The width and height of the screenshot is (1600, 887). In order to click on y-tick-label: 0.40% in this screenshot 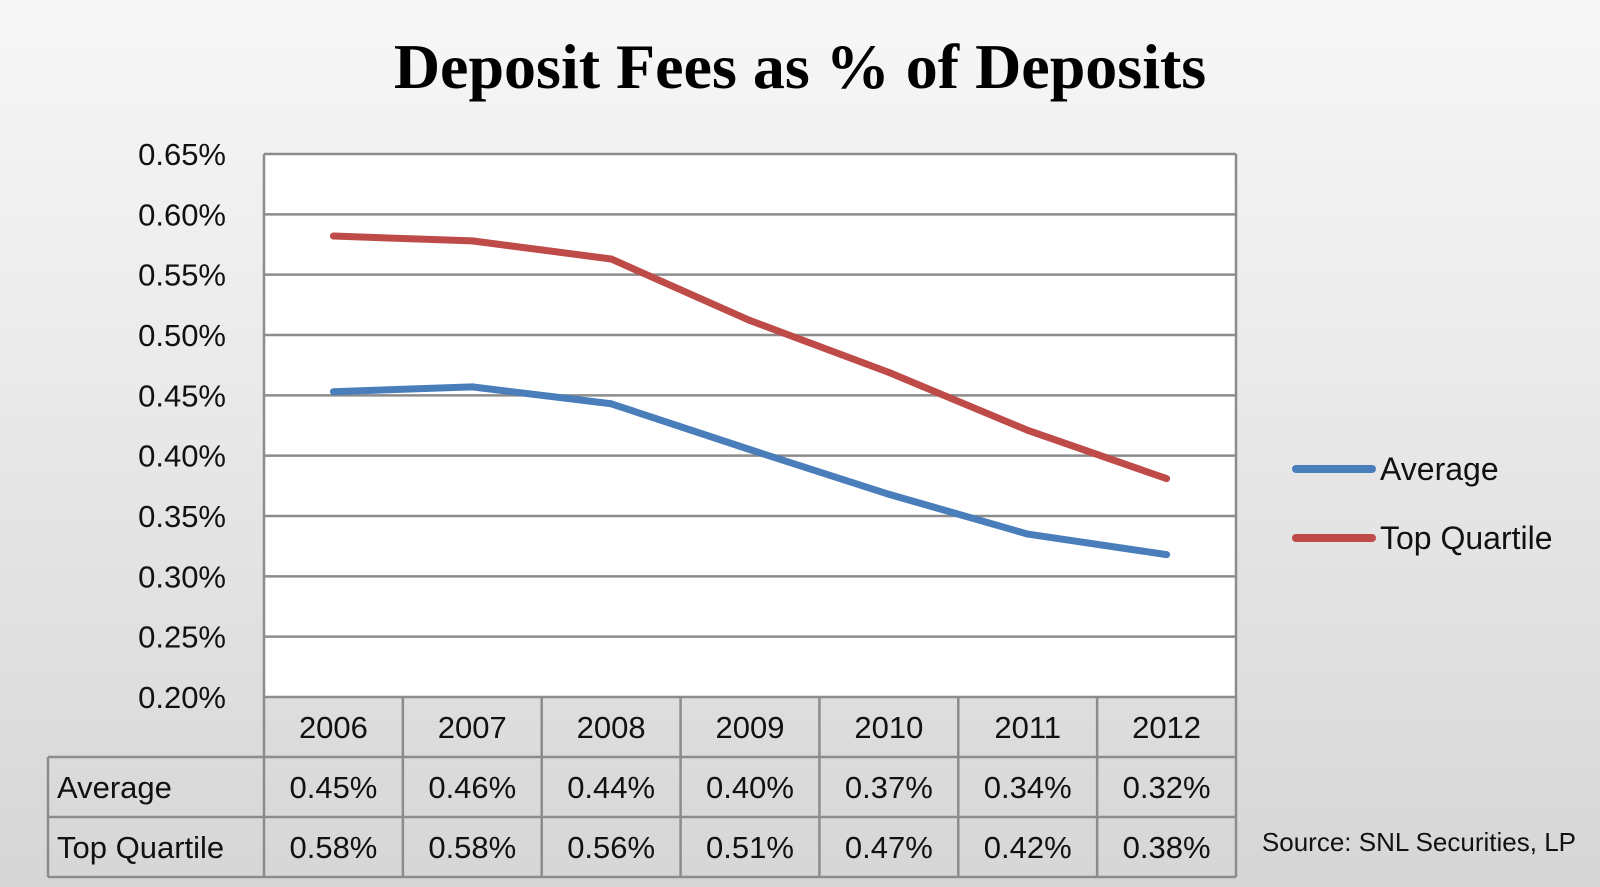, I will do `click(182, 456)`.